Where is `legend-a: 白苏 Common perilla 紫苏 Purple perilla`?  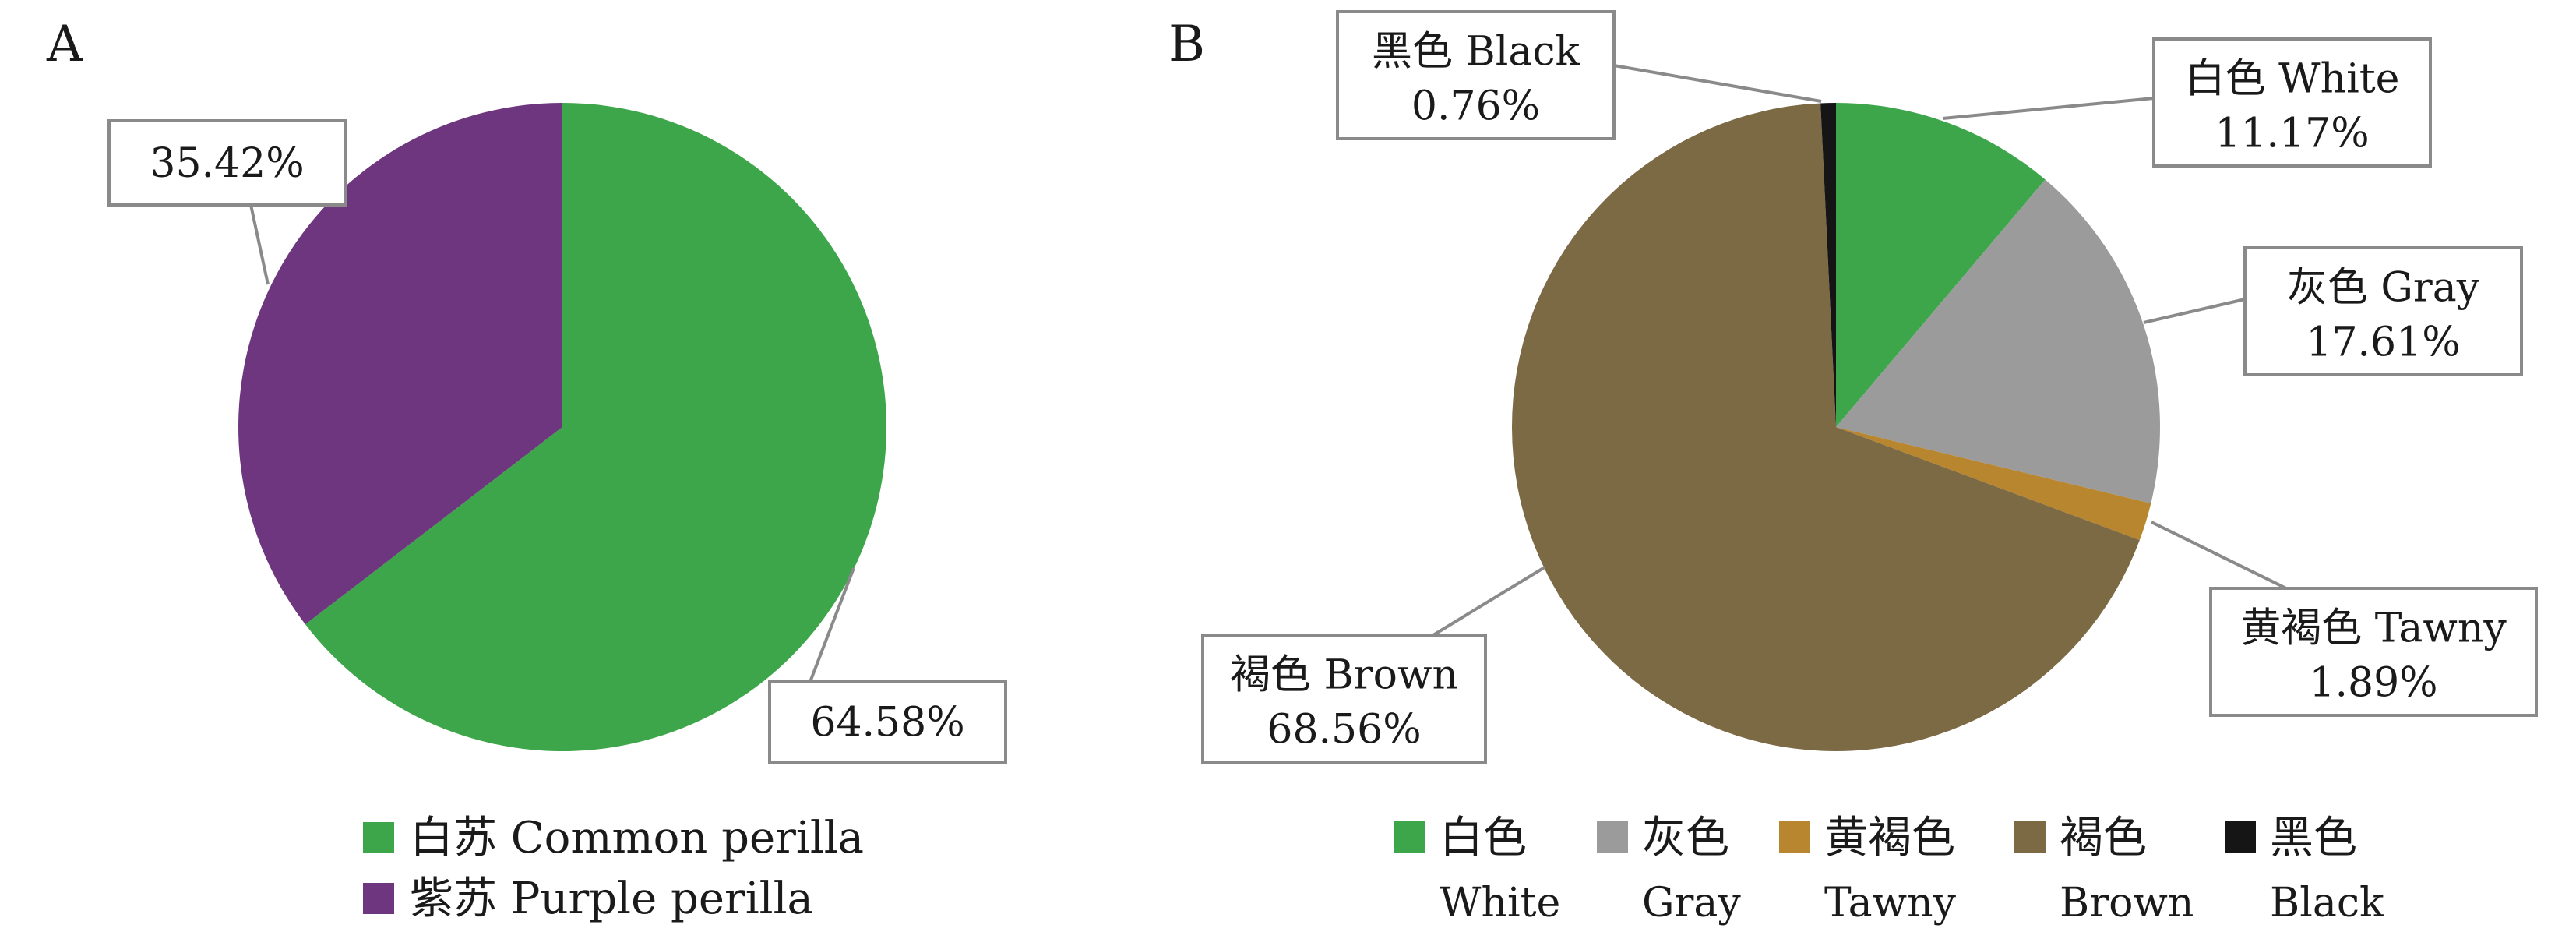
legend-a: 白苏 Common perilla 紫苏 Purple perilla is located at coordinates (613, 868).